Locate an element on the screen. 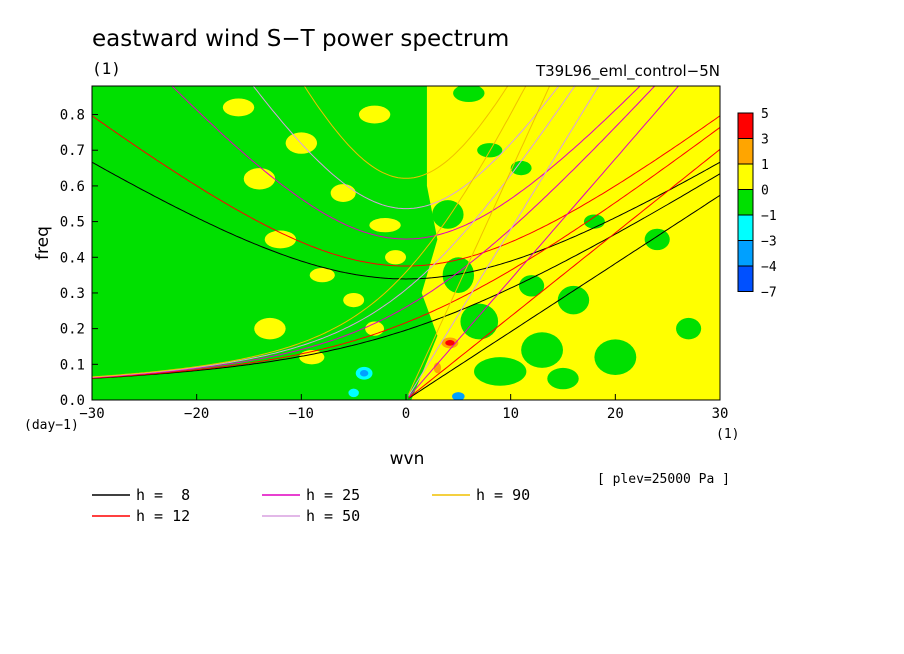 The image size is (904, 654). x-tick-label: 10 is located at coordinates (510, 414).